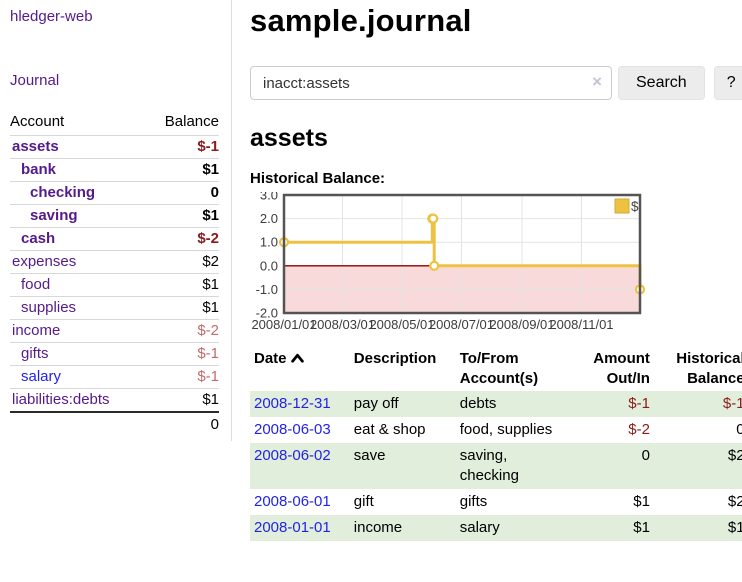 Image resolution: width=742 pixels, height=582 pixels. What do you see at coordinates (727, 83) in the screenshot?
I see `help-button: ?` at bounding box center [727, 83].